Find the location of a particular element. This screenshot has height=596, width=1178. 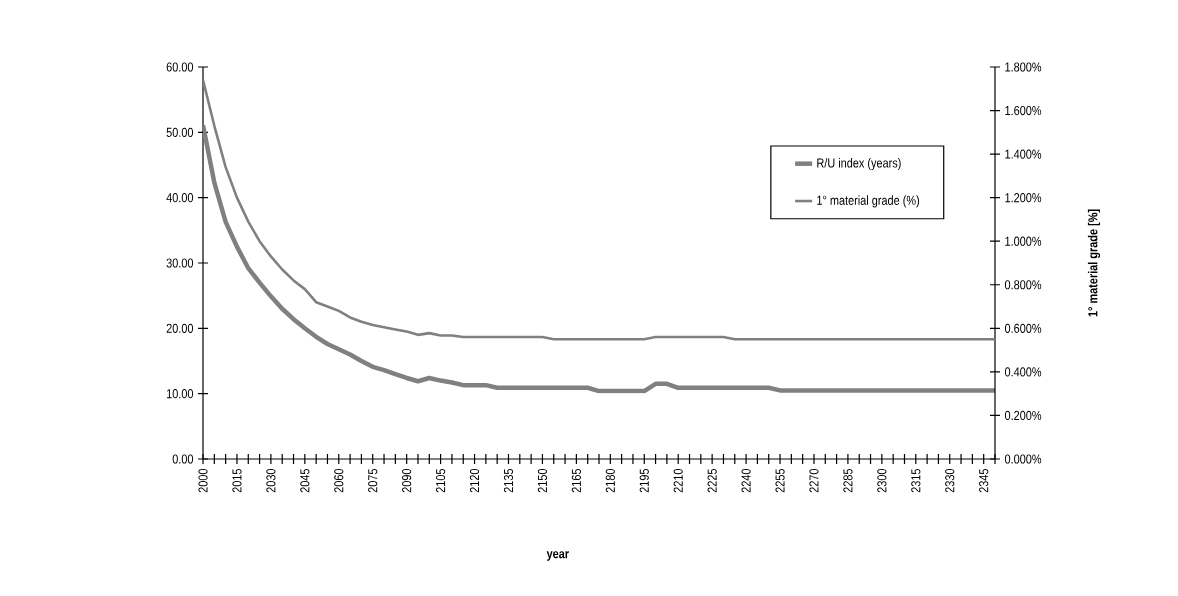

x-tick-label: 2135 is located at coordinates (508, 480).